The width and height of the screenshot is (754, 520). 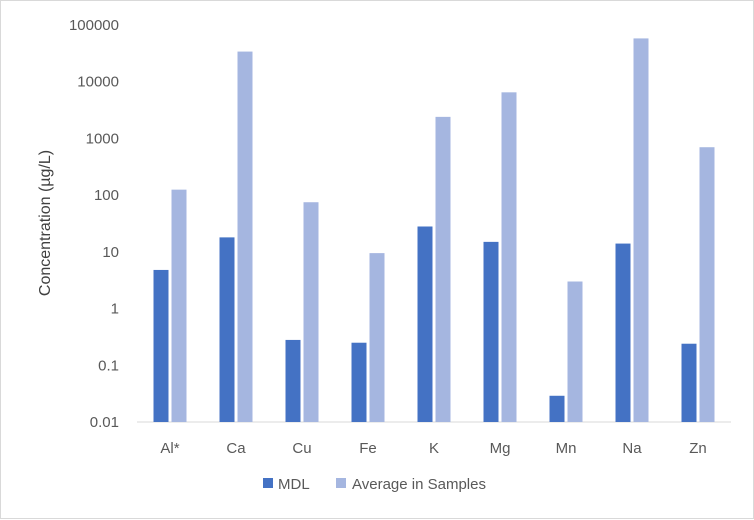 What do you see at coordinates (236, 448) in the screenshot?
I see `x-tick-label: Ca` at bounding box center [236, 448].